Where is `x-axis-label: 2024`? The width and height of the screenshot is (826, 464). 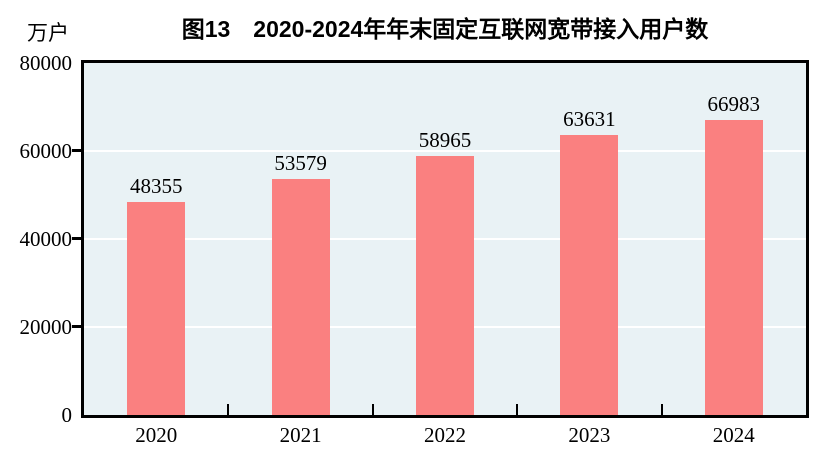 x-axis-label: 2024 is located at coordinates (733, 435).